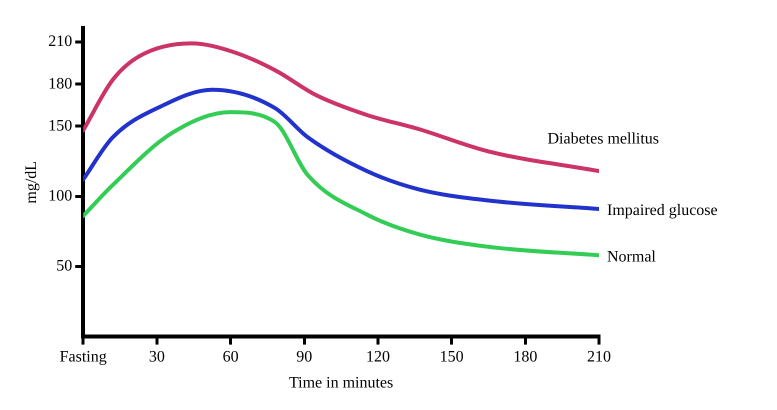 The width and height of the screenshot is (777, 410). What do you see at coordinates (631, 257) in the screenshot?
I see `series-label: Normal` at bounding box center [631, 257].